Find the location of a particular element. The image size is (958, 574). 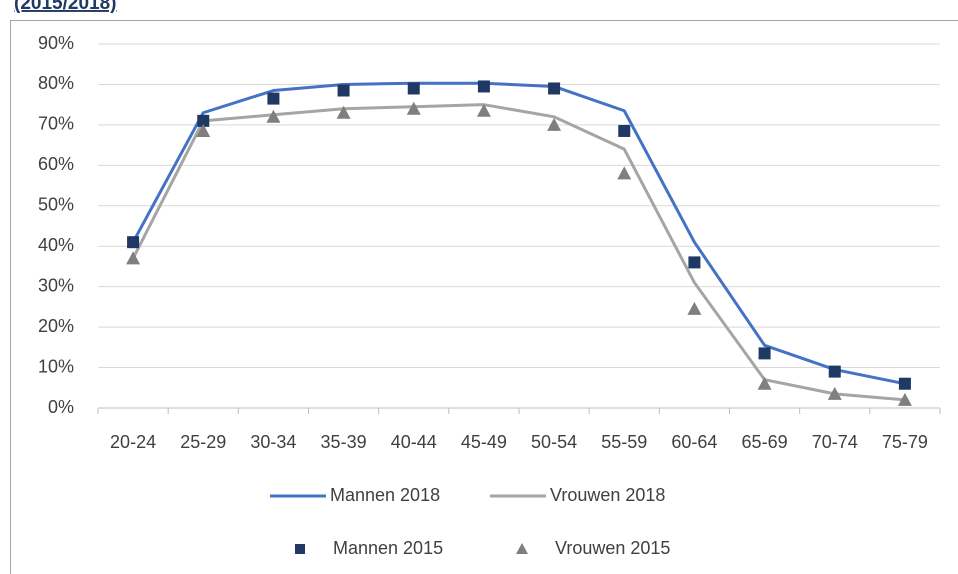

x-tick-label: 35-39 is located at coordinates (344, 442).